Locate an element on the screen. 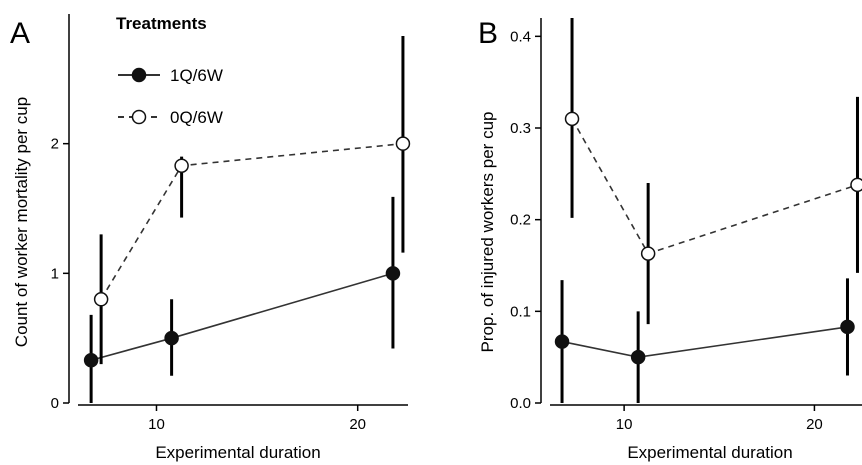  legend-marker-open is located at coordinates (139, 117).